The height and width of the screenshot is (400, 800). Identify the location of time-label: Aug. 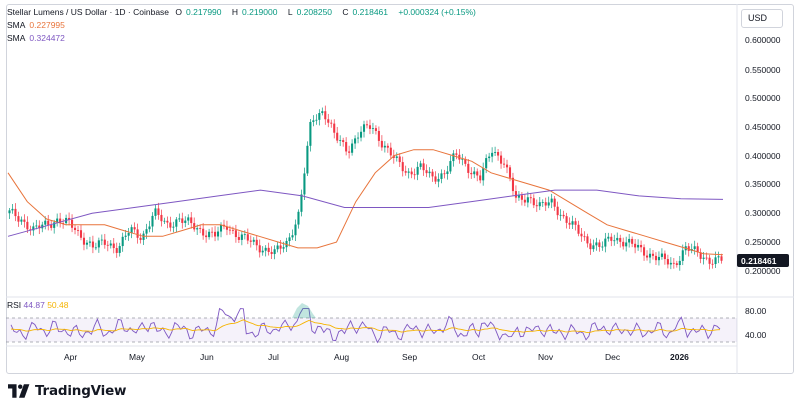
(341, 357).